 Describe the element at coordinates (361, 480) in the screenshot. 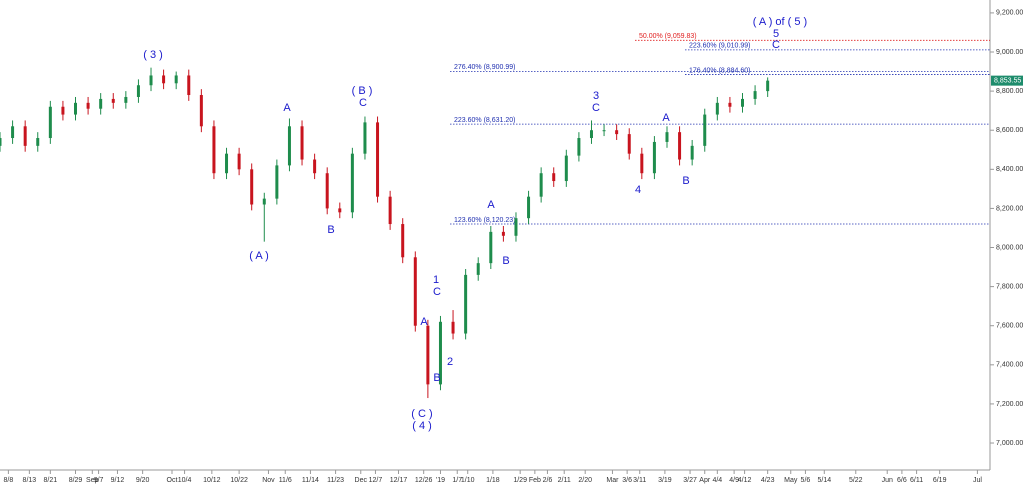

I see `x-tick-label: Dec` at that location.